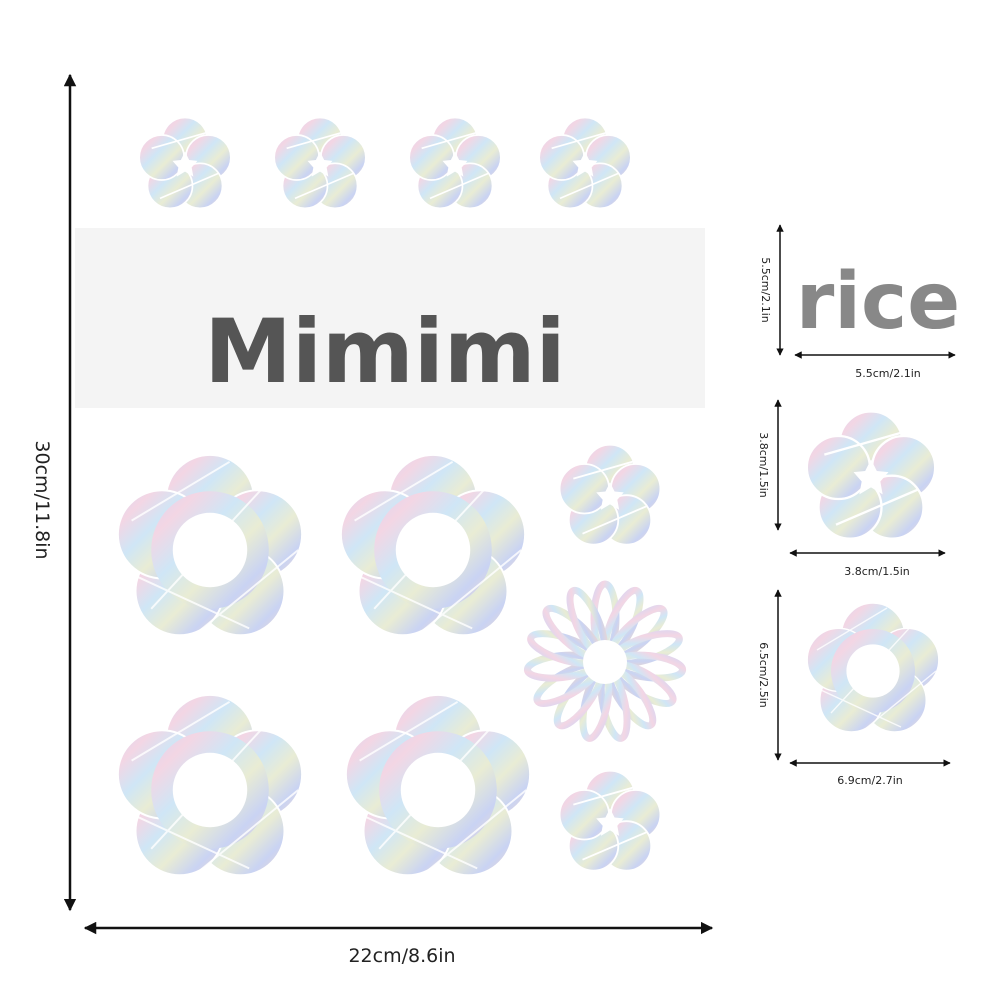  What do you see at coordinates (763, 675) in the screenshot?
I see `sample-height-label: 6.5cm/2.5in` at bounding box center [763, 675].